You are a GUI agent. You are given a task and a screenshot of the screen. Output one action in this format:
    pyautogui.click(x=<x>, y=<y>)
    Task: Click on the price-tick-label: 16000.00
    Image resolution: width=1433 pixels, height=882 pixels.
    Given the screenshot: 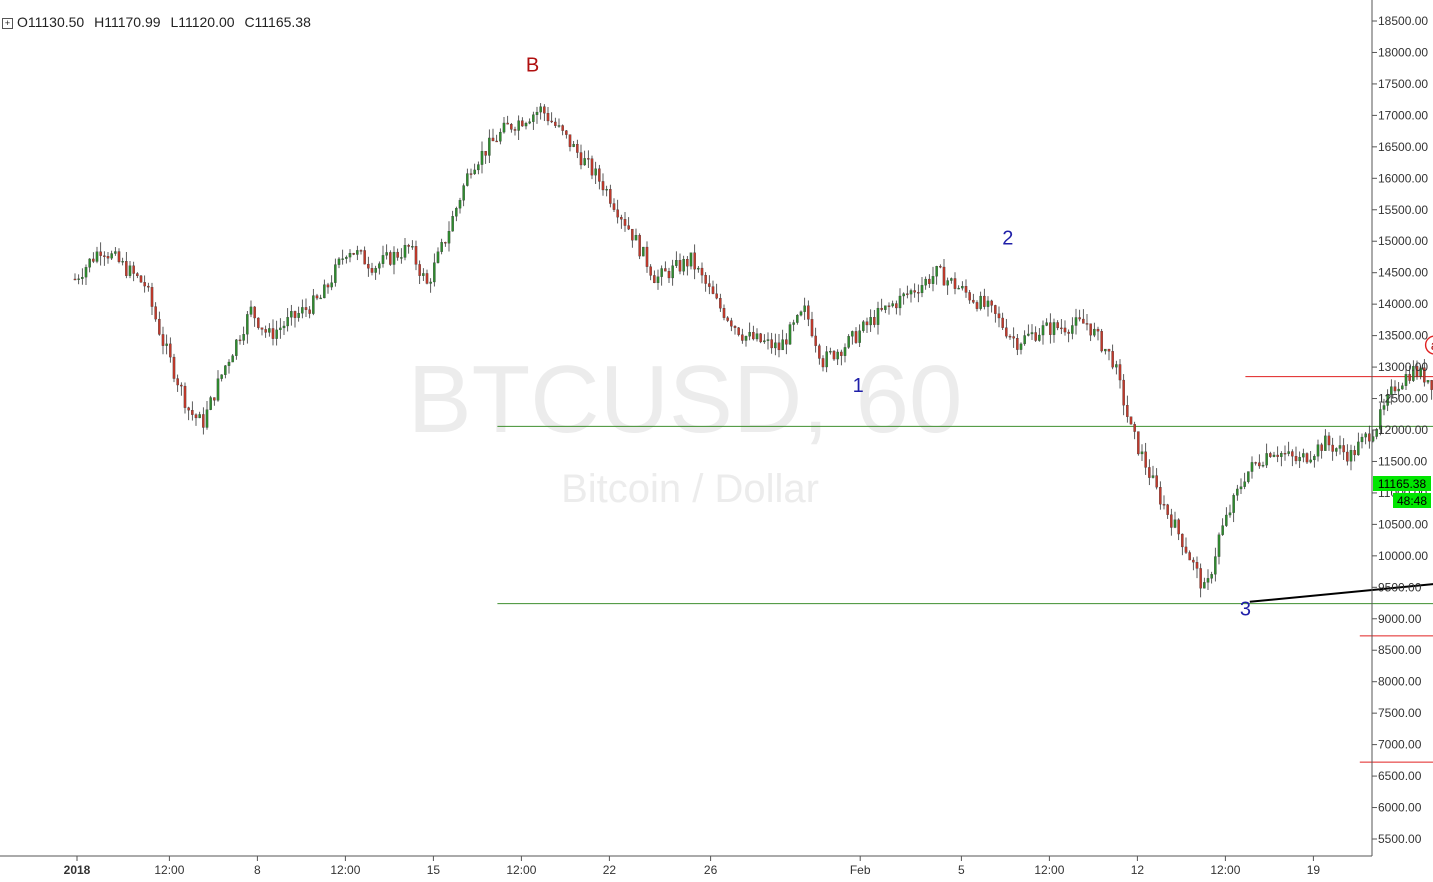 What is the action you would take?
    pyautogui.click(x=1403, y=178)
    